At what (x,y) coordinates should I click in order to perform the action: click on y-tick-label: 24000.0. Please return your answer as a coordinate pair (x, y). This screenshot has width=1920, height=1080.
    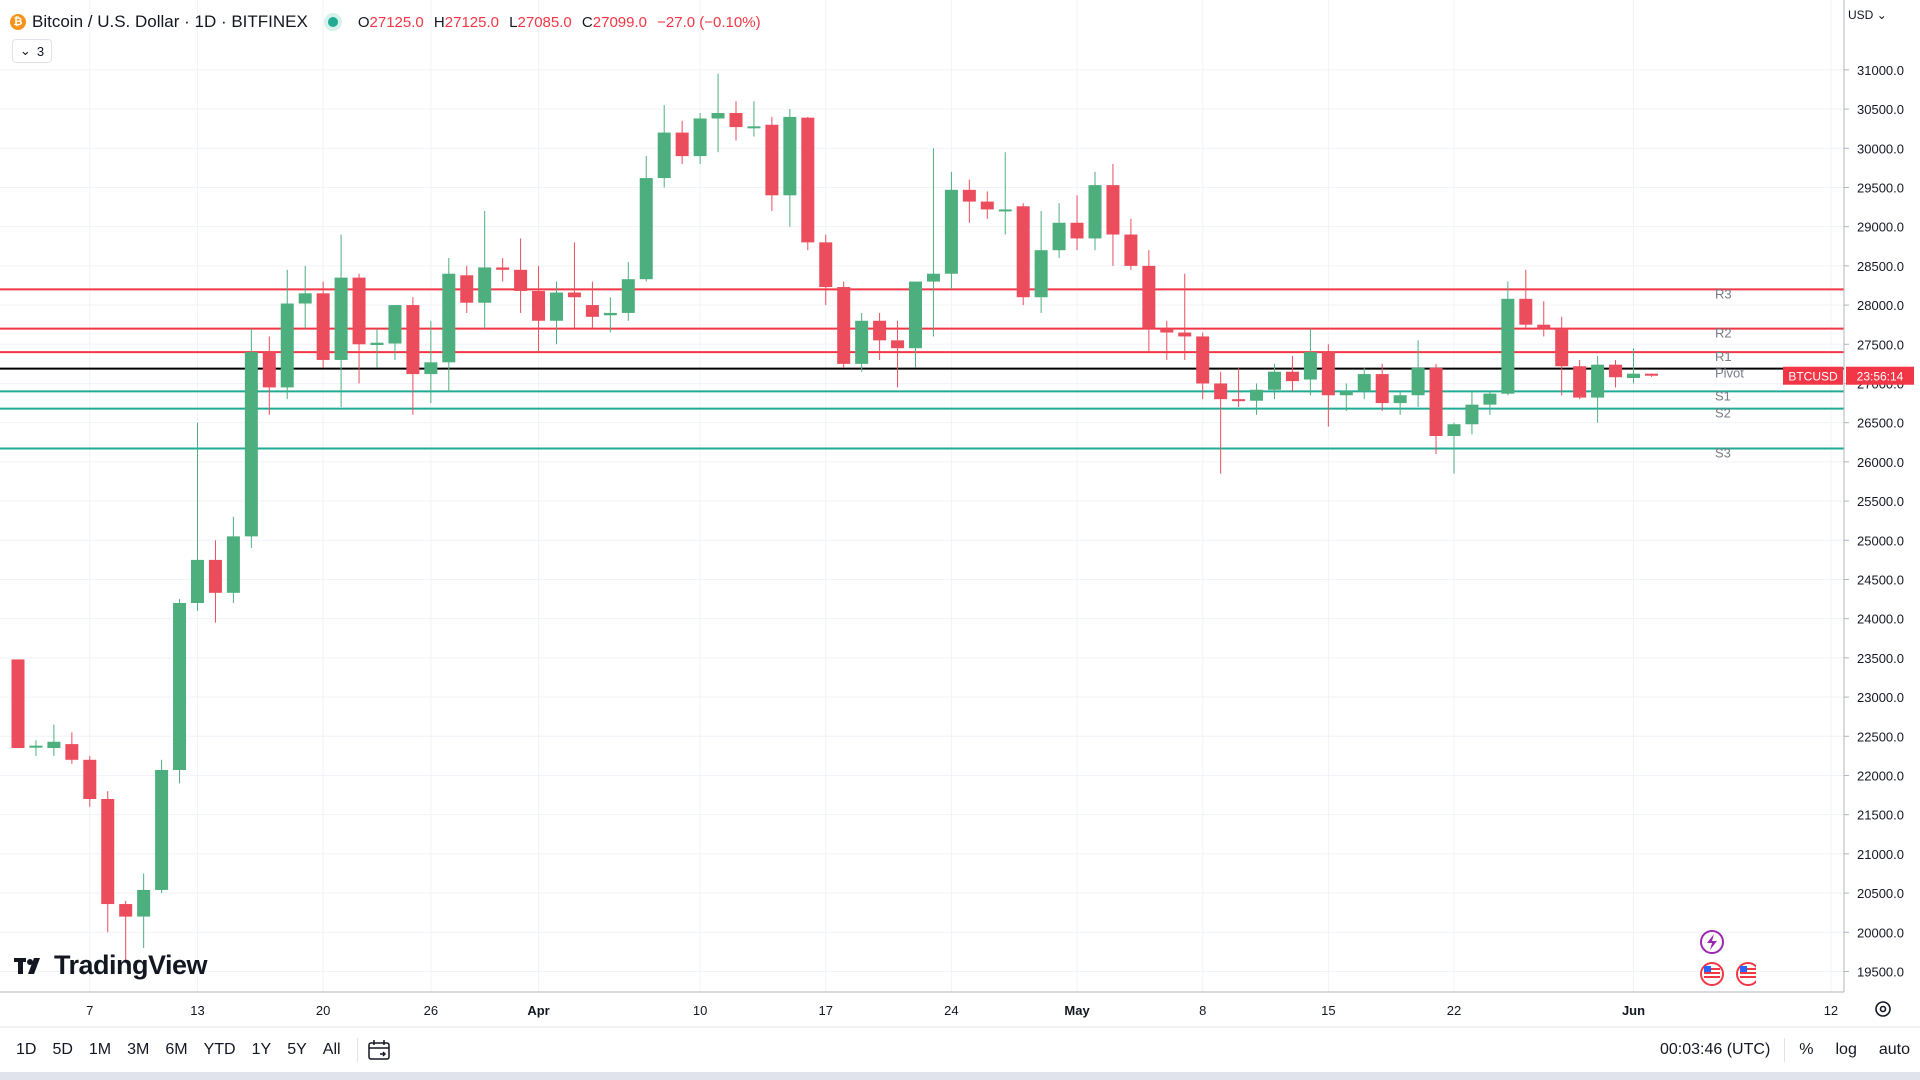
    Looking at the image, I should click on (1880, 619).